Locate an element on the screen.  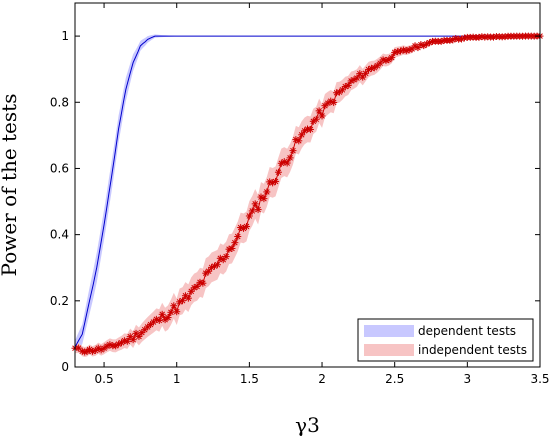
x-tick-label: 0.5 is located at coordinates (104, 379).